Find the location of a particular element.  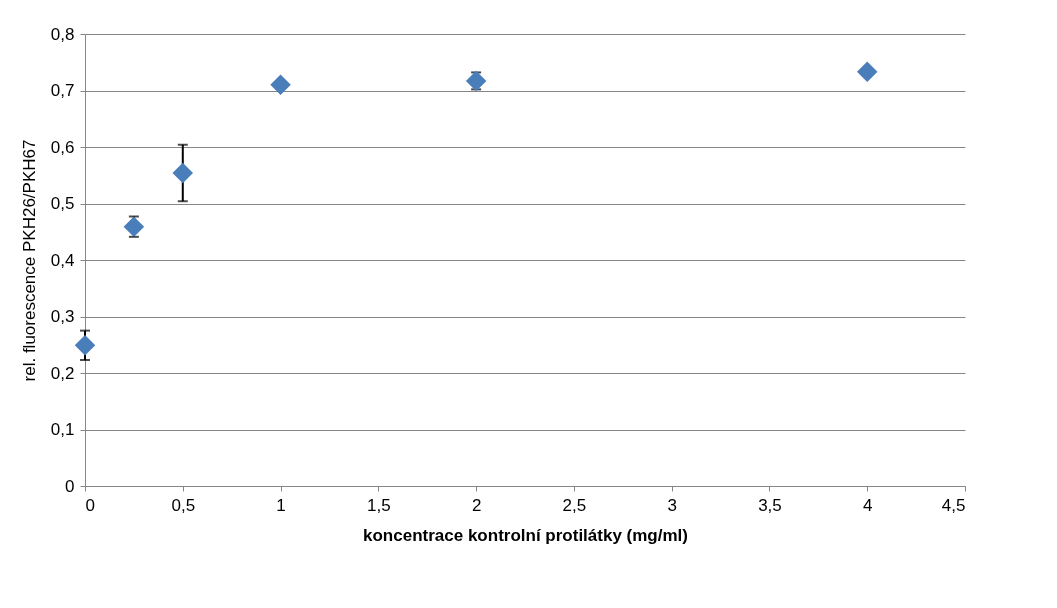

x-tick-label: 2,5 is located at coordinates (574, 505).